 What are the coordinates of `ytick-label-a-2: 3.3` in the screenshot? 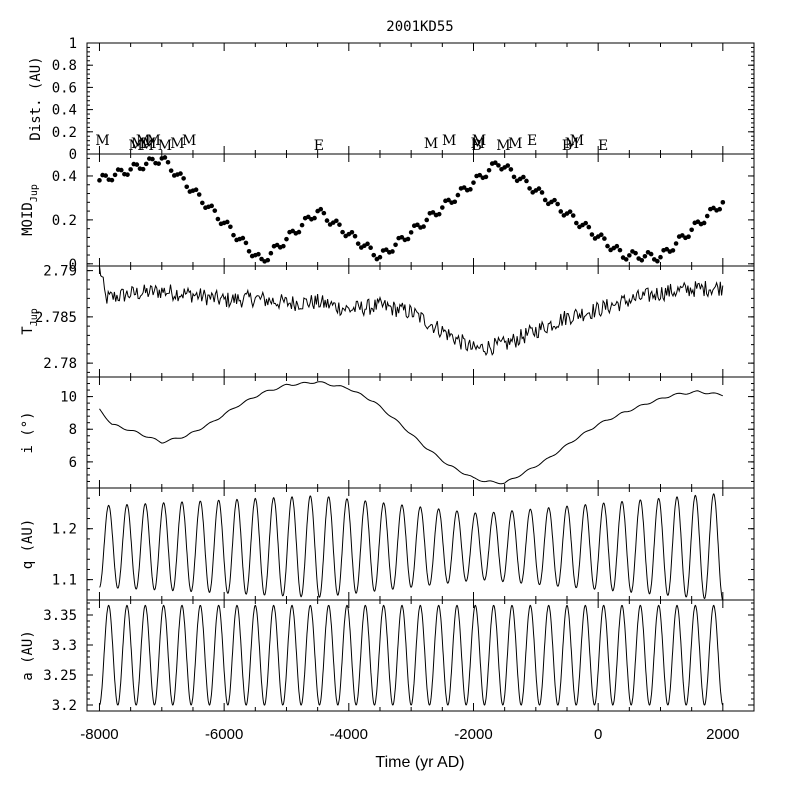 It's located at (64, 646).